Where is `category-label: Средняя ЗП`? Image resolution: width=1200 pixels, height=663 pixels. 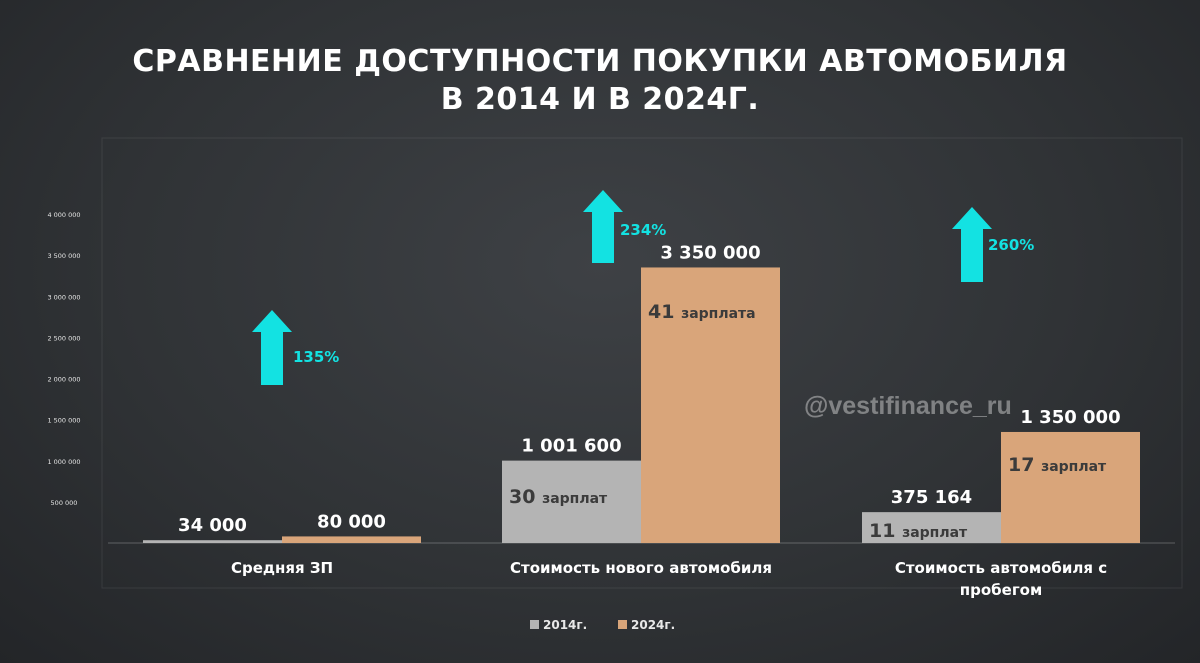
category-label: Средняя ЗП is located at coordinates (282, 568).